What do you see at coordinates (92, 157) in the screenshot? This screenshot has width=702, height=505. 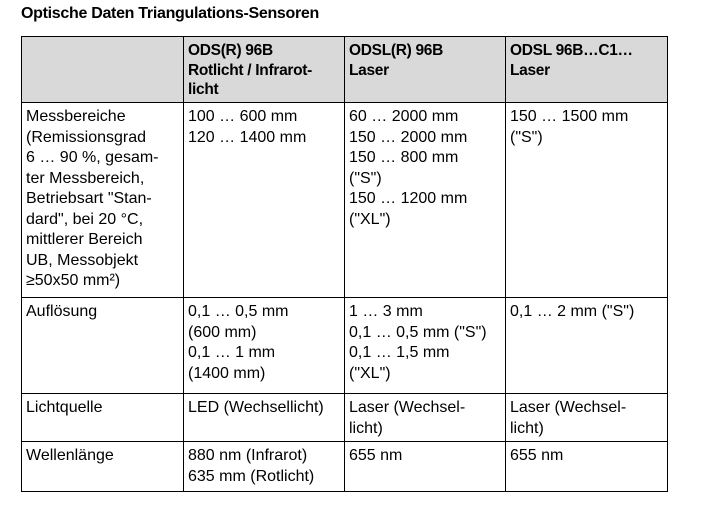 I see `cell-line: 6 … 90 %, gesam-` at bounding box center [92, 157].